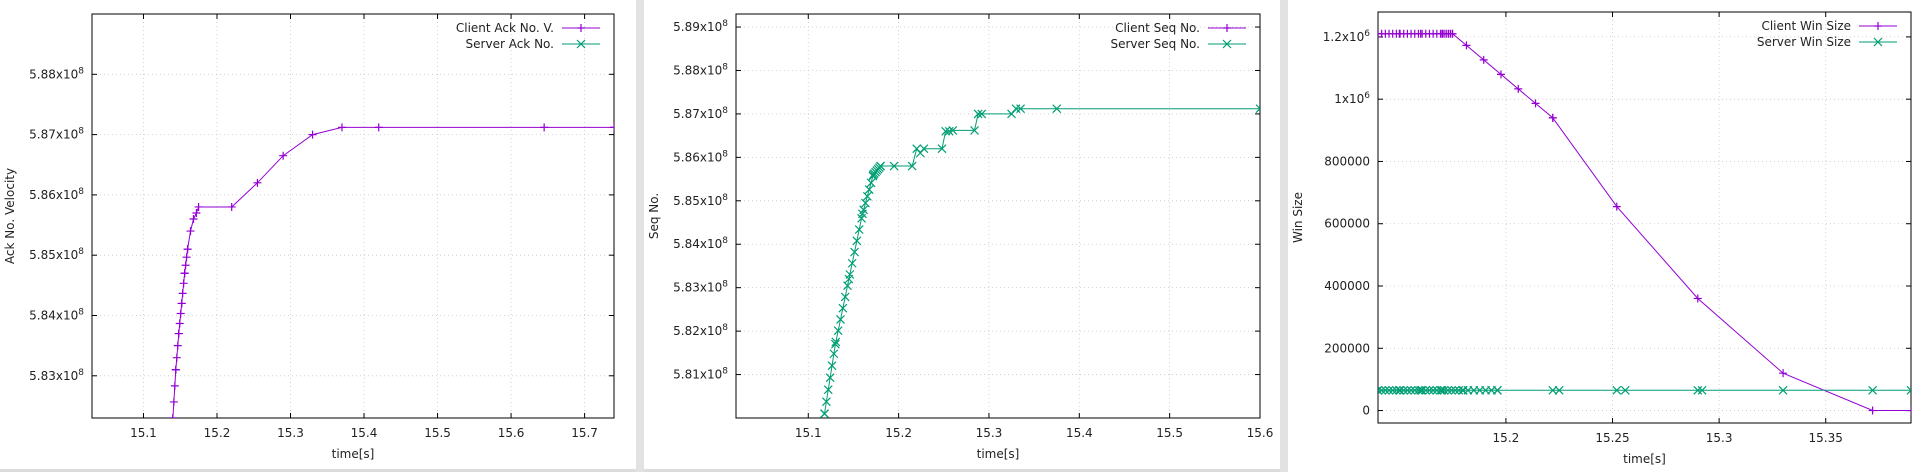 Image resolution: width=1920 pixels, height=476 pixels. What do you see at coordinates (700, 374) in the screenshot?
I see `y-tick-label: 5.81x10⁸` at bounding box center [700, 374].